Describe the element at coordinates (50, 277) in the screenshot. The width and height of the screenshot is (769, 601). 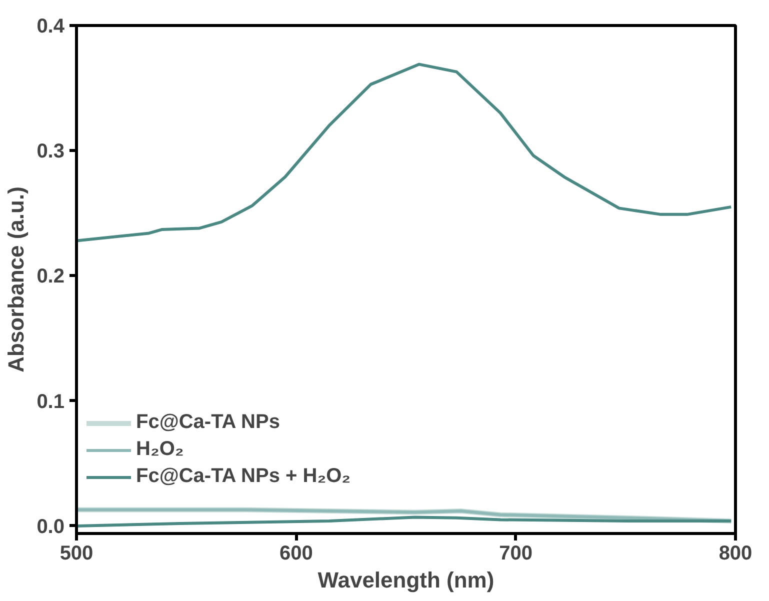
I see `y-tick-label: 0.2` at that location.